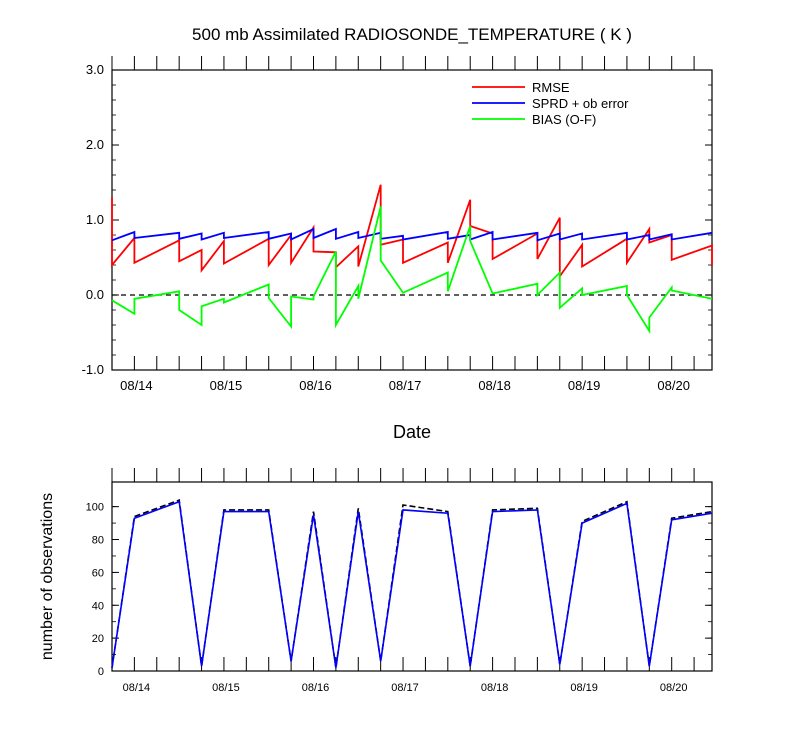 This screenshot has width=800, height=750. Describe the element at coordinates (580, 103) in the screenshot. I see `legend-label: SPRD + ob error` at that location.